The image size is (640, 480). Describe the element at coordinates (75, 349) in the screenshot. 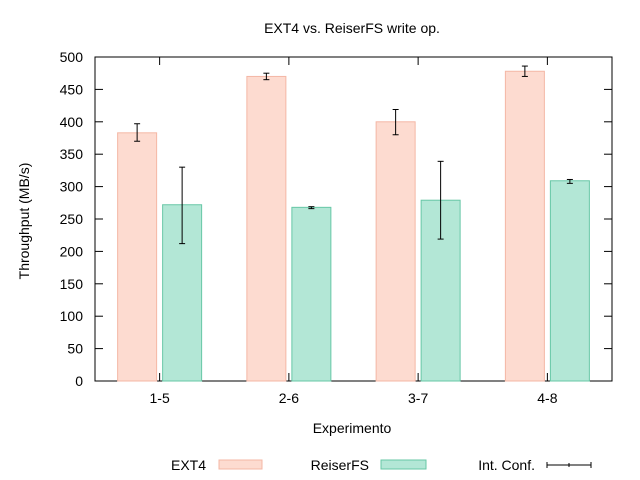

I see `y-tick-label: 50` at that location.